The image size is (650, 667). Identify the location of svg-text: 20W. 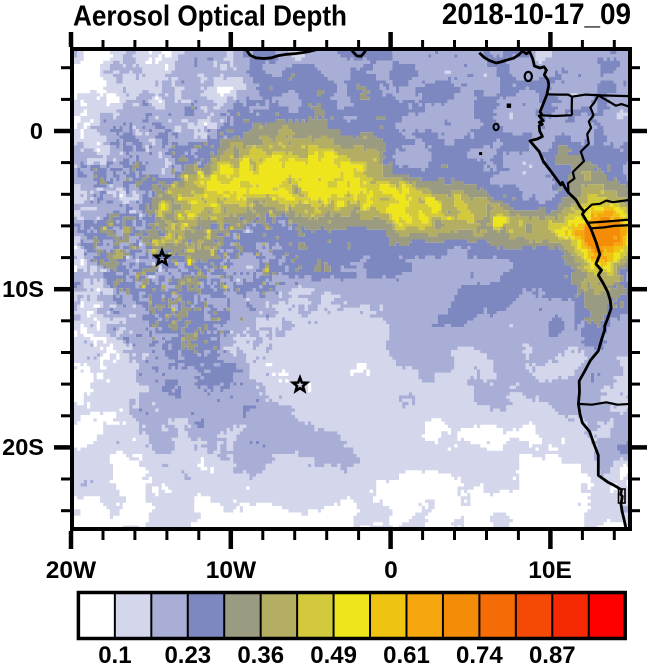
(71, 570).